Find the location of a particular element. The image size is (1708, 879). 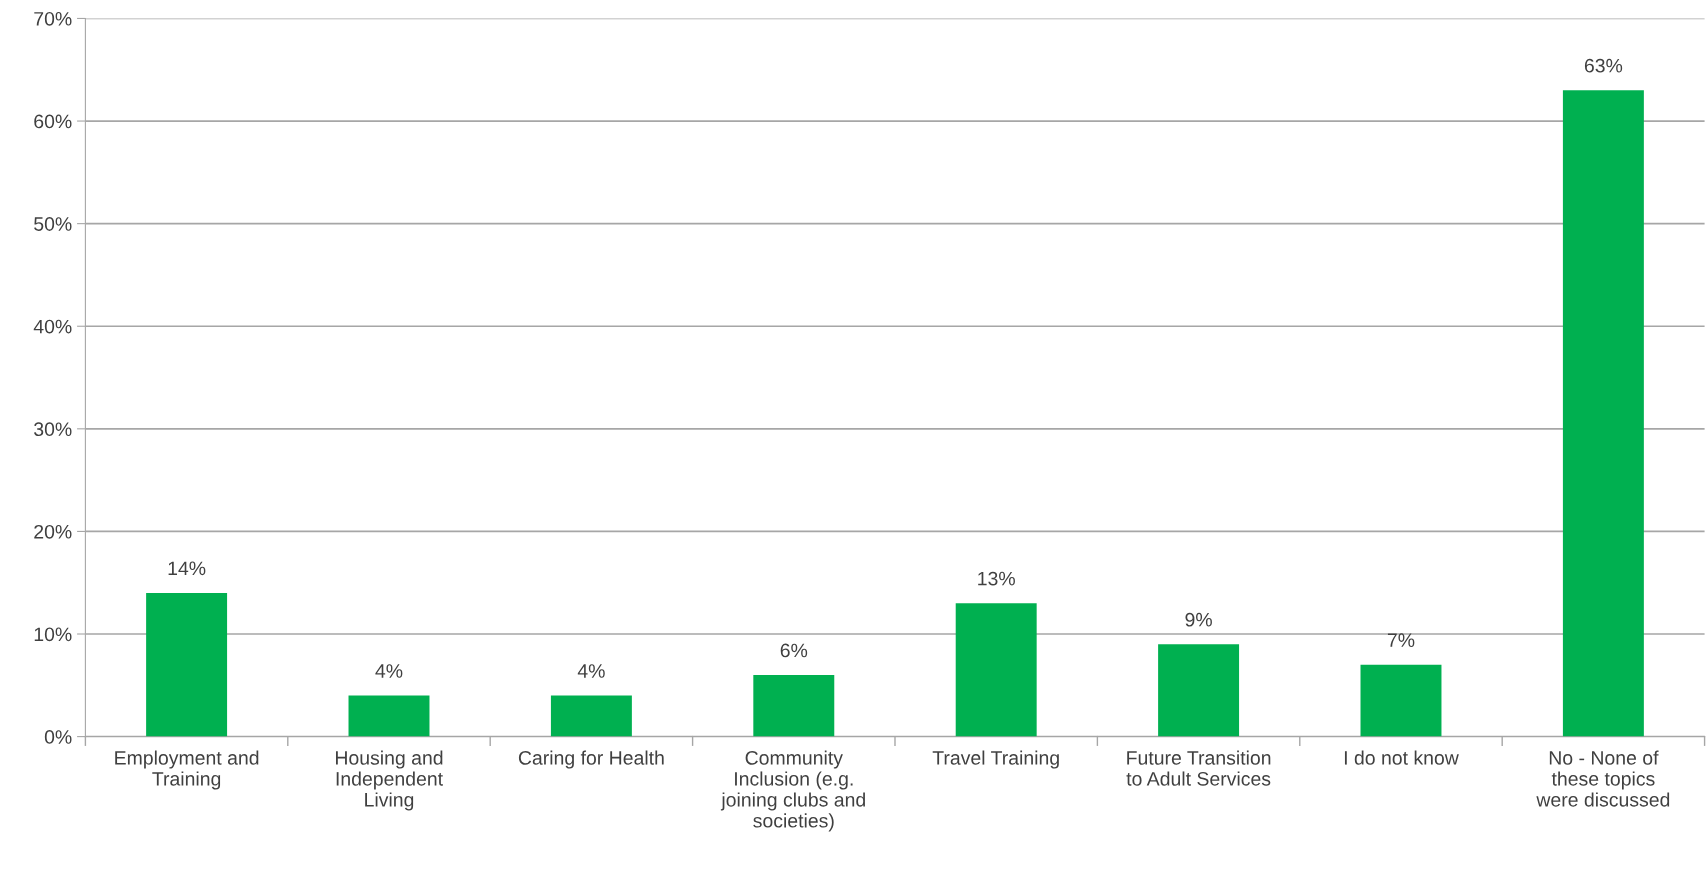

data-label: 63% is located at coordinates (1603, 65).